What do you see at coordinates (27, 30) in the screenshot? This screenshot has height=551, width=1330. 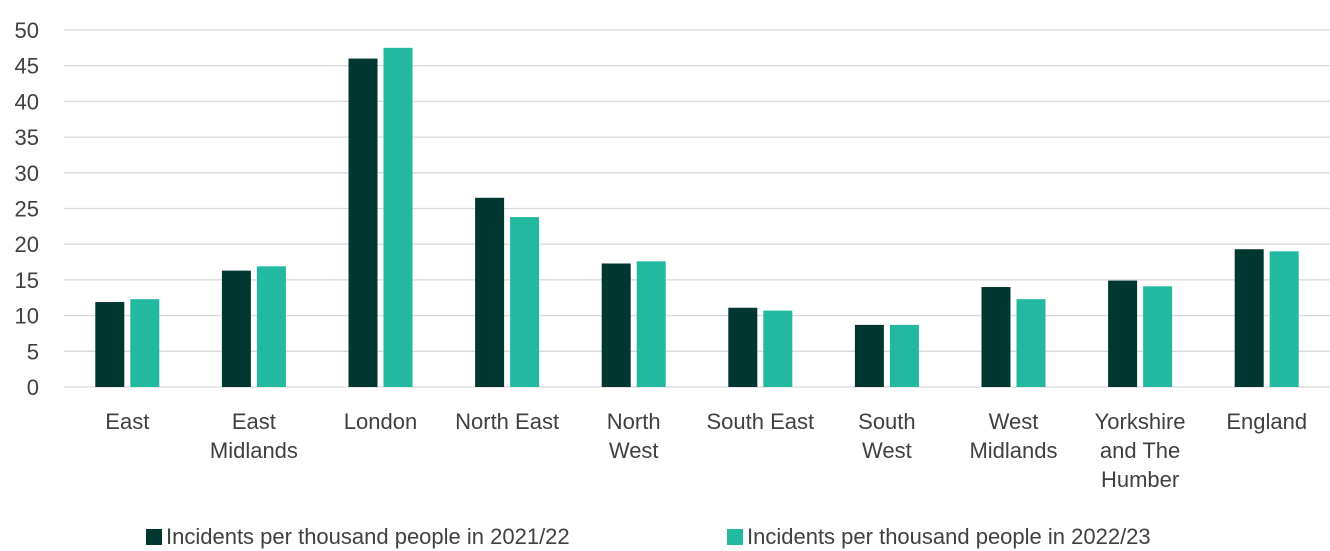 I see `y-tick-label: 50` at bounding box center [27, 30].